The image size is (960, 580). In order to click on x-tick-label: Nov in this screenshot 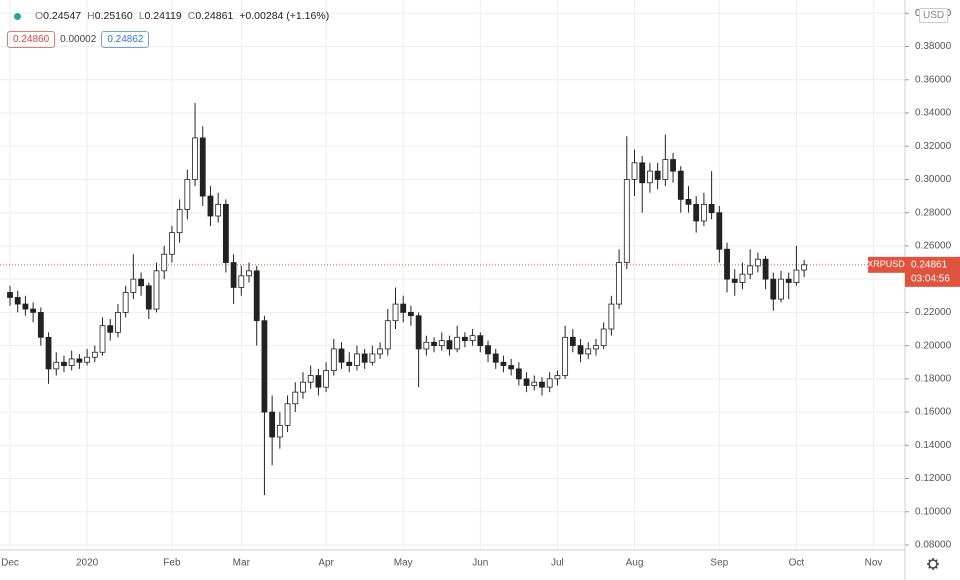, I will do `click(874, 563)`.